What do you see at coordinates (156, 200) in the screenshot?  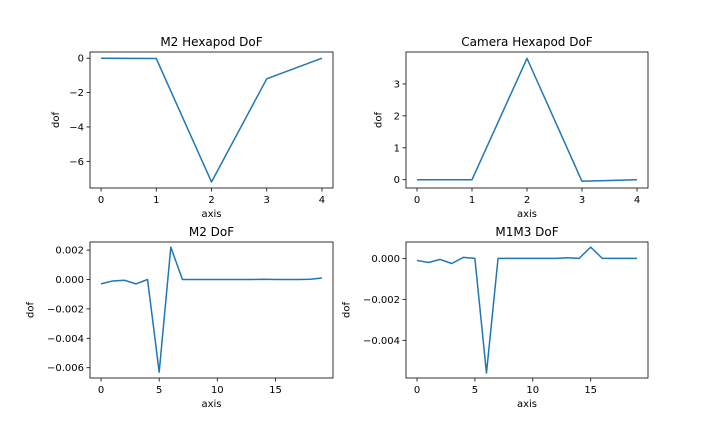 I see `m2-hexapod-x-tick-label: 1` at bounding box center [156, 200].